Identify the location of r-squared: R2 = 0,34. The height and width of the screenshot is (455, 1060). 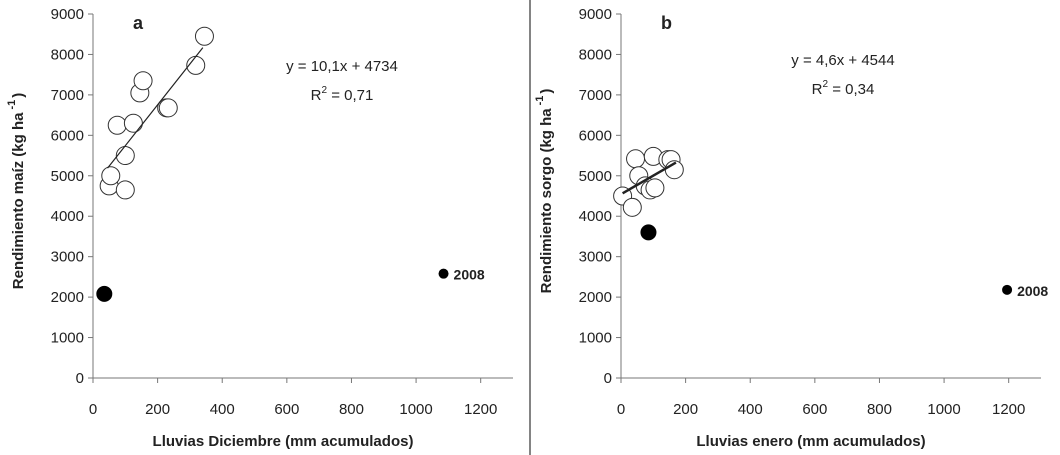
(843, 88).